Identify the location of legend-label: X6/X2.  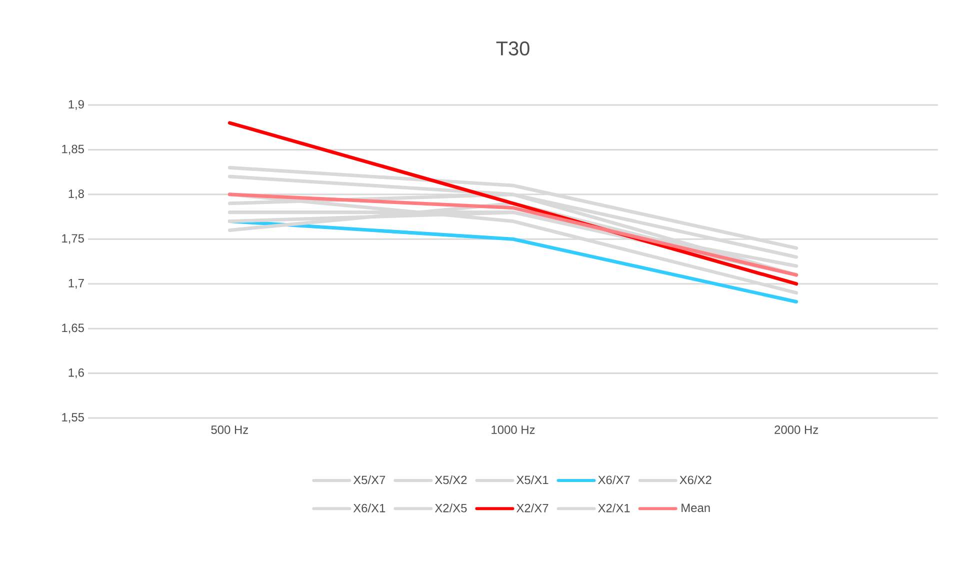
(696, 479).